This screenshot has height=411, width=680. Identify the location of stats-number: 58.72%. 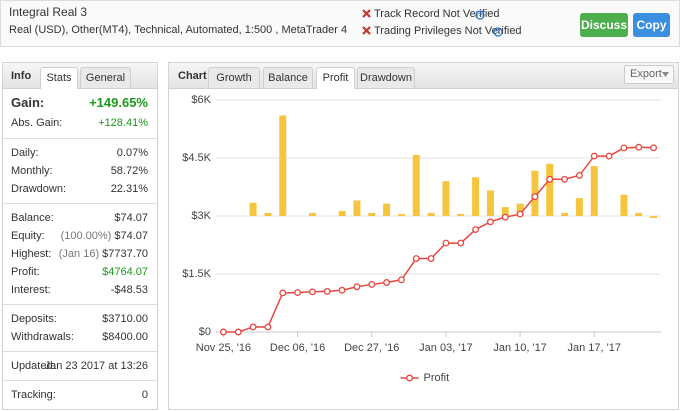
(129, 171).